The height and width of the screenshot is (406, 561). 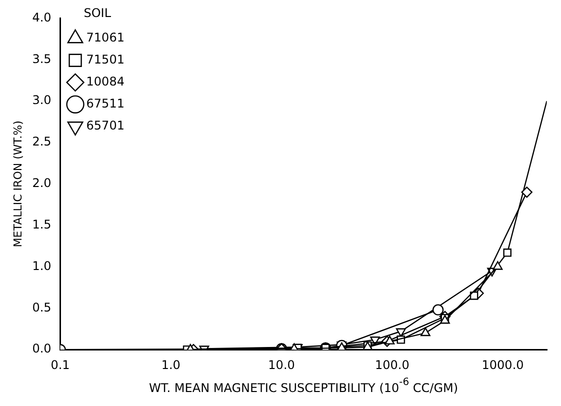 I want to click on x-tick-label: 1.0, so click(x=170, y=365).